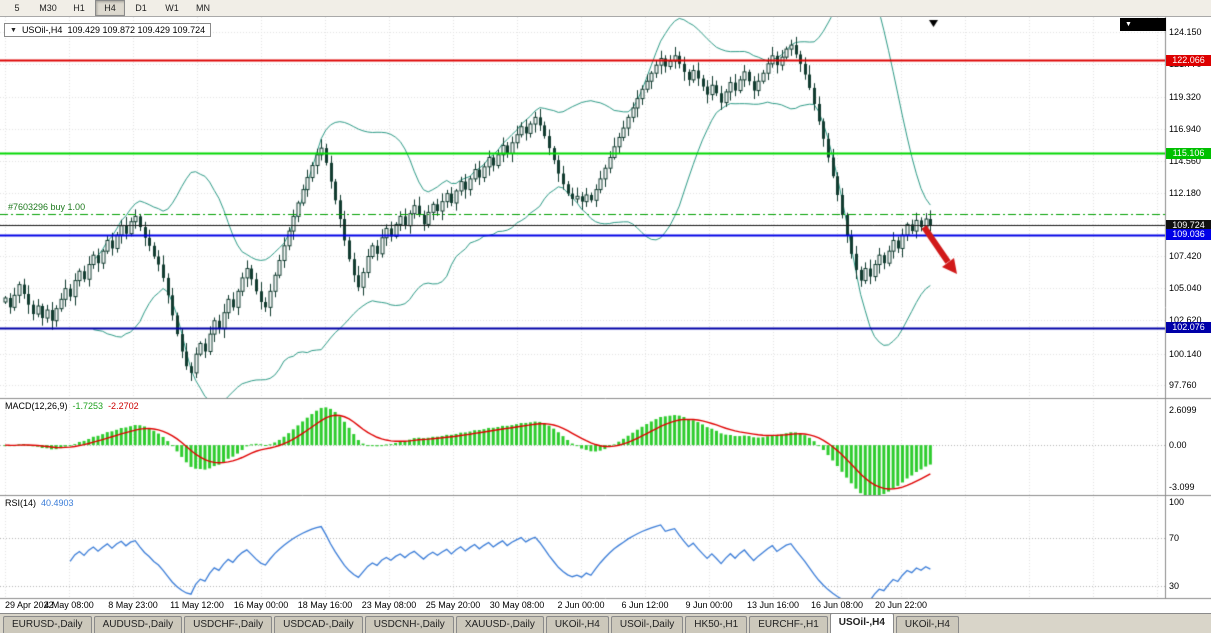  What do you see at coordinates (1143, 24) in the screenshot?
I see `chart-menu-button: ▼` at bounding box center [1143, 24].